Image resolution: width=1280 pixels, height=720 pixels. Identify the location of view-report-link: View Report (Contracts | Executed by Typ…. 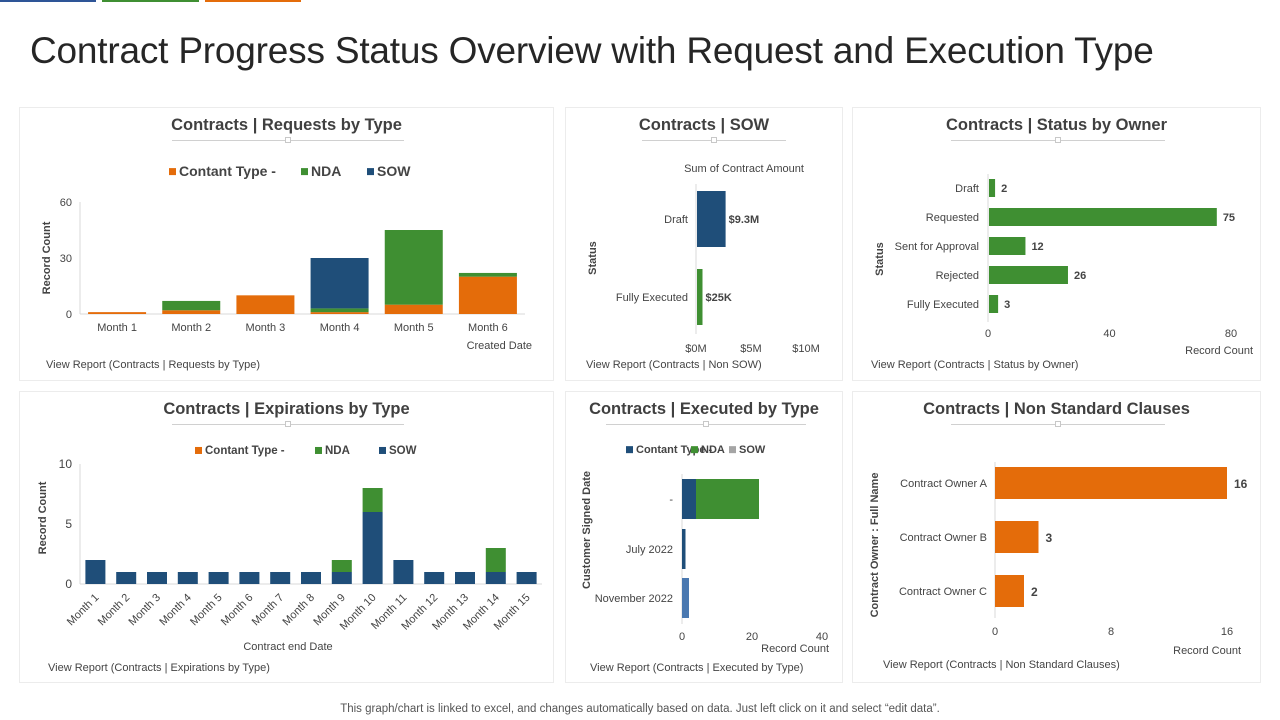
(697, 668).